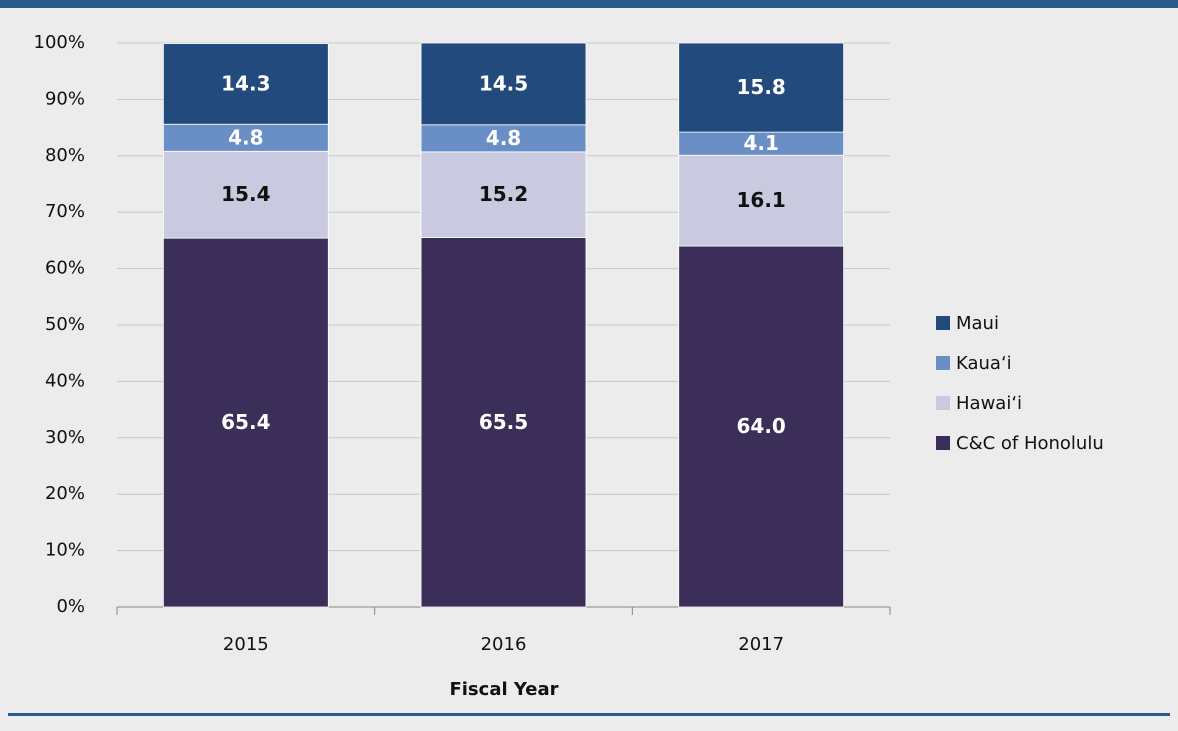 The image size is (1178, 731). What do you see at coordinates (65, 324) in the screenshot?
I see `y-tick-label: 50%` at bounding box center [65, 324].